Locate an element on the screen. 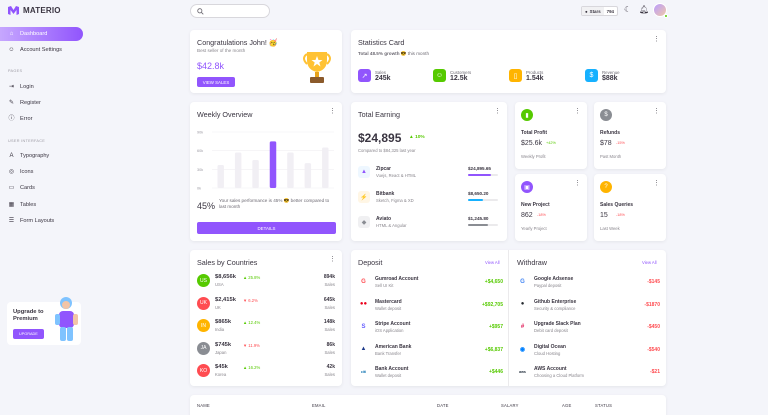 The height and width of the screenshot is (415, 768). briefcase-icon: ▣ is located at coordinates (527, 187).